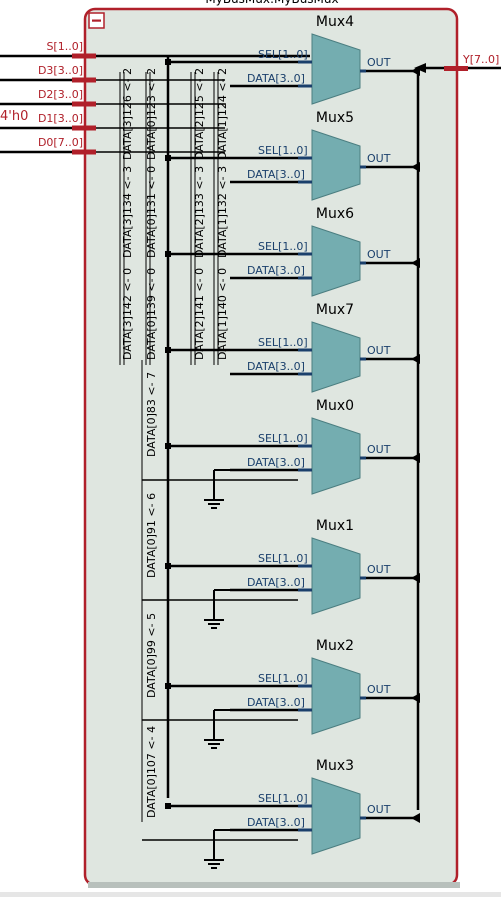 Image resolution: width=501 pixels, height=897 pixels. What do you see at coordinates (270, 59) in the screenshot?
I see `mux-mux4: Mux4 SEL[1..0] DATA[3..0] OUT` at bounding box center [270, 59].